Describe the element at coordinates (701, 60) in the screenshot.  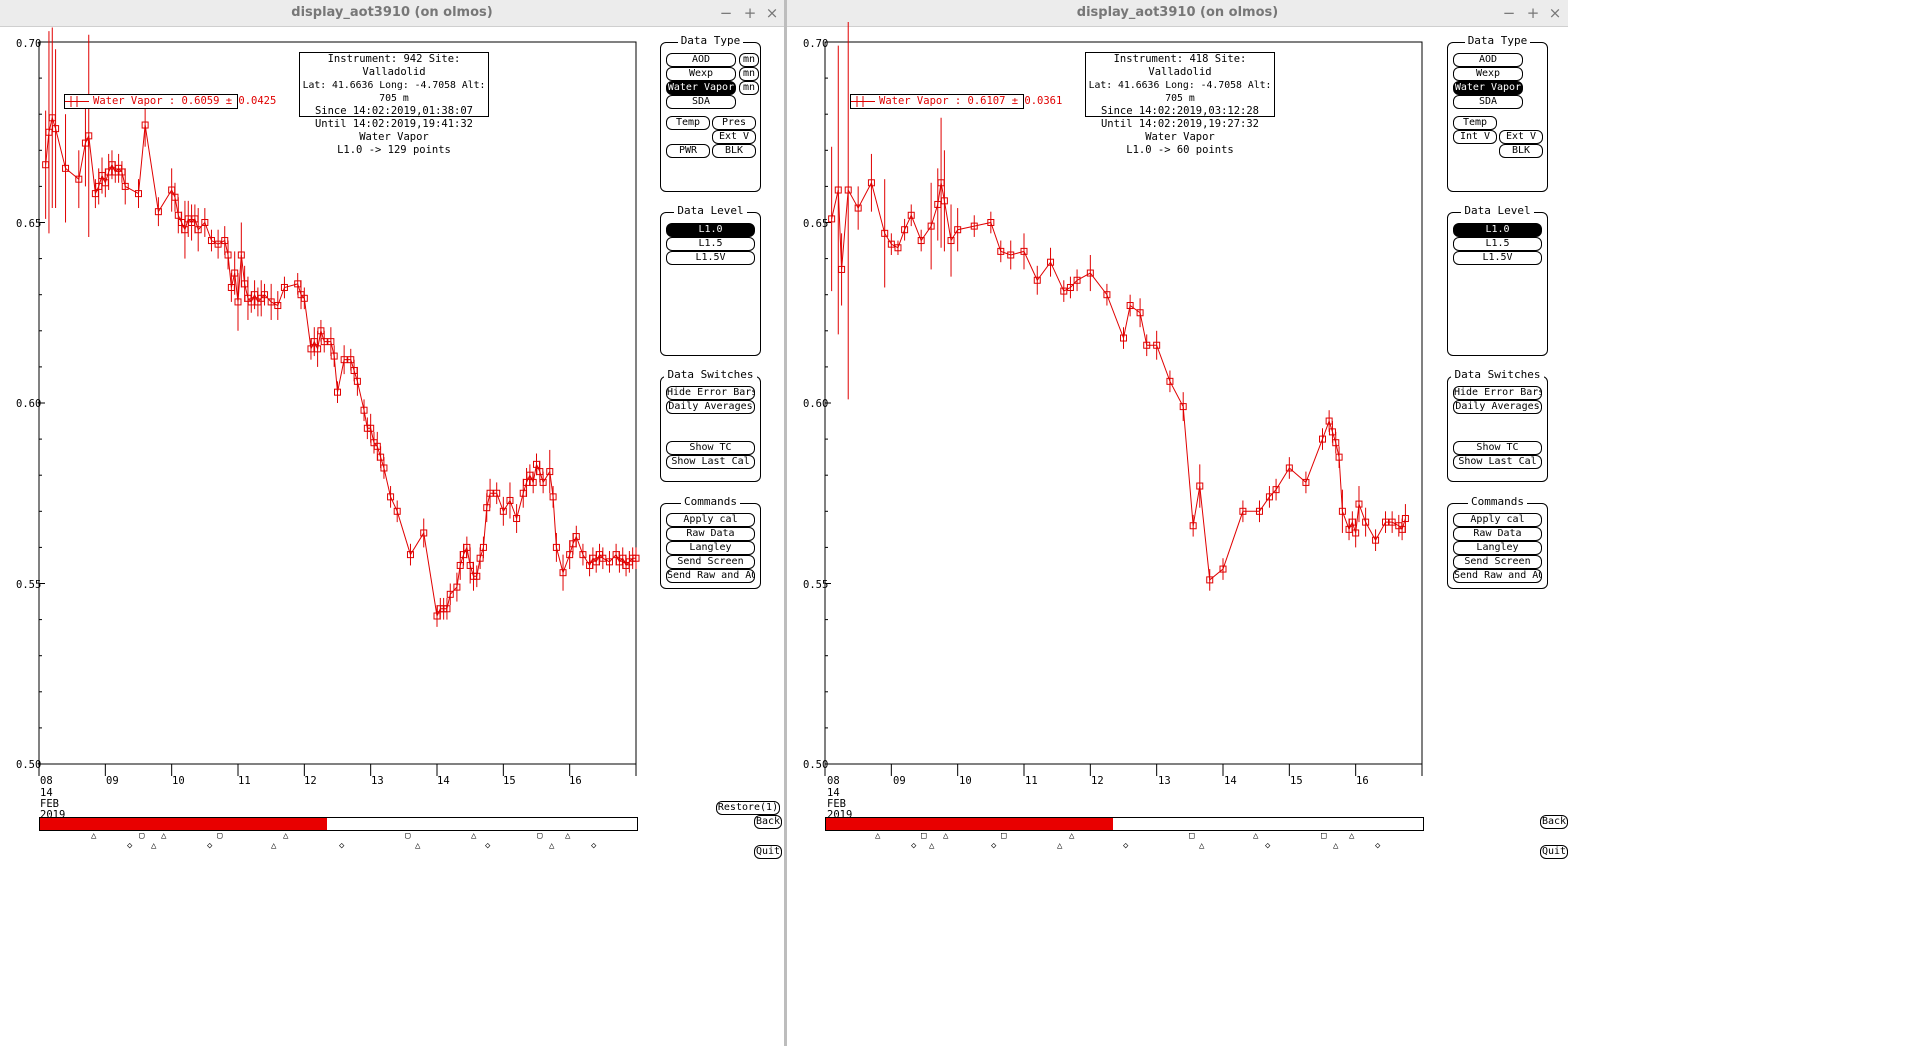
I see `aod-button: AOD` at that location.